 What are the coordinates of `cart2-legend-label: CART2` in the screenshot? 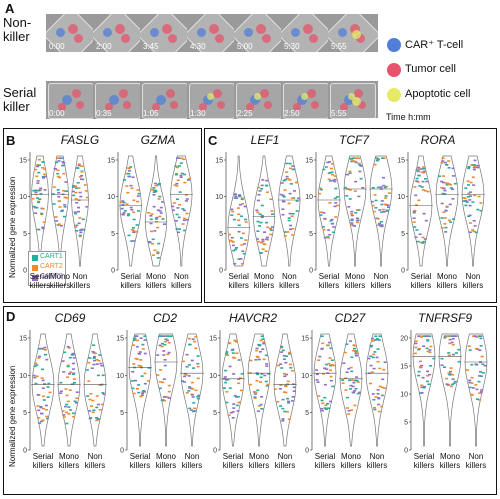 It's located at (51, 266).